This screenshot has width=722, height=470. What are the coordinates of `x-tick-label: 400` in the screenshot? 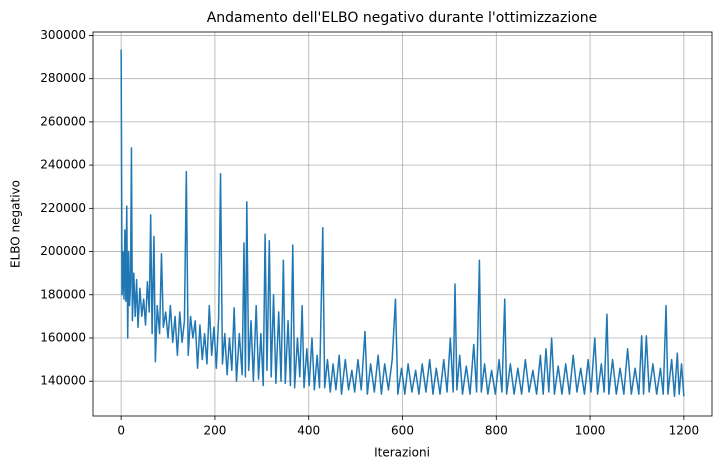 It's located at (308, 431).